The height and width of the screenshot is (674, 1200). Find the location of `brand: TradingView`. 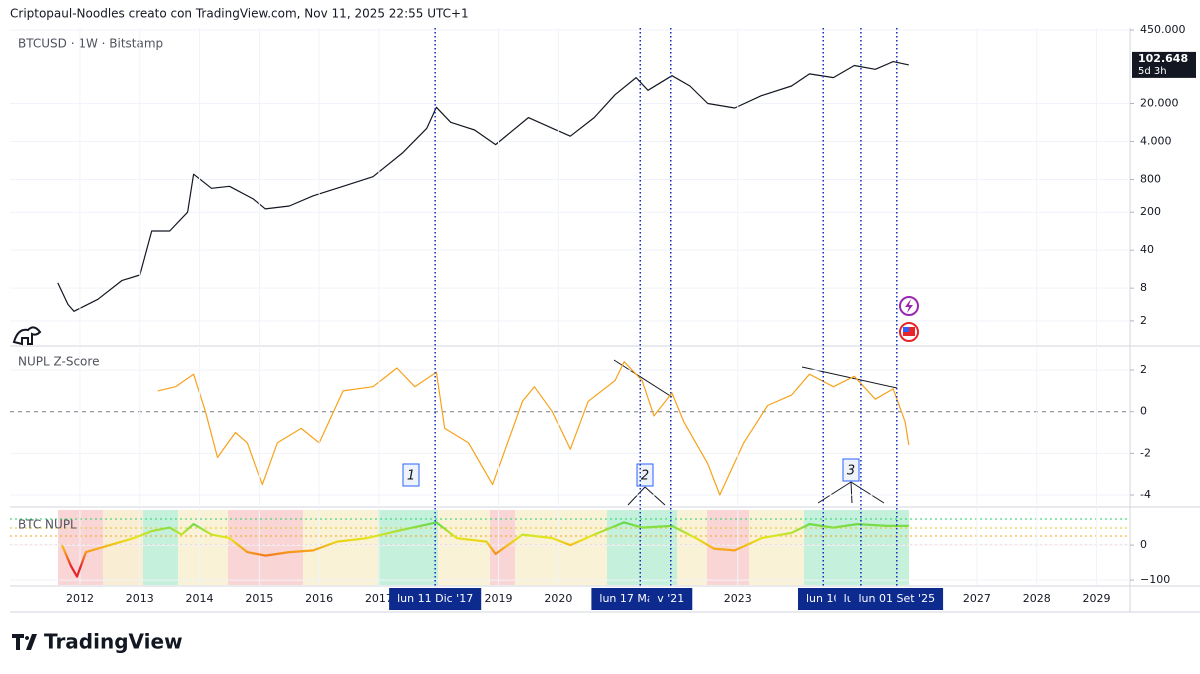

brand: TradingView is located at coordinates (97, 642).